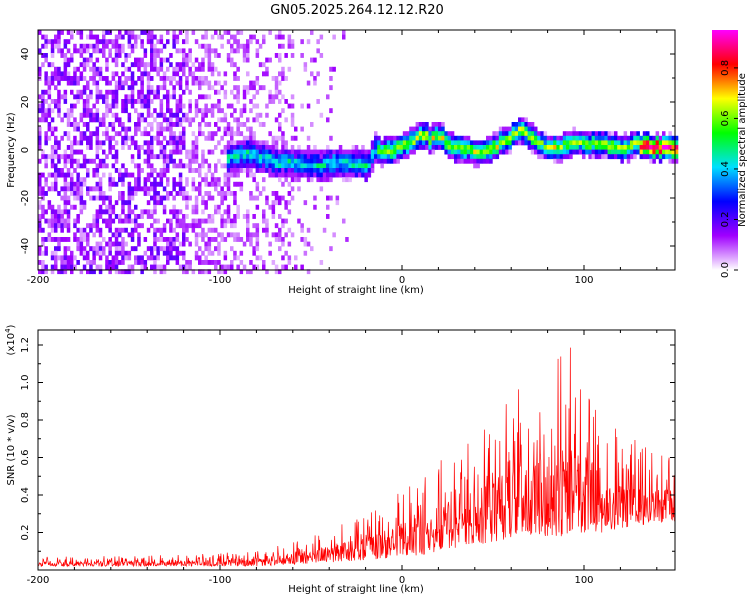  Describe the element at coordinates (25, 102) in the screenshot. I see `spectrogram-y-tick-label: 20` at that location.